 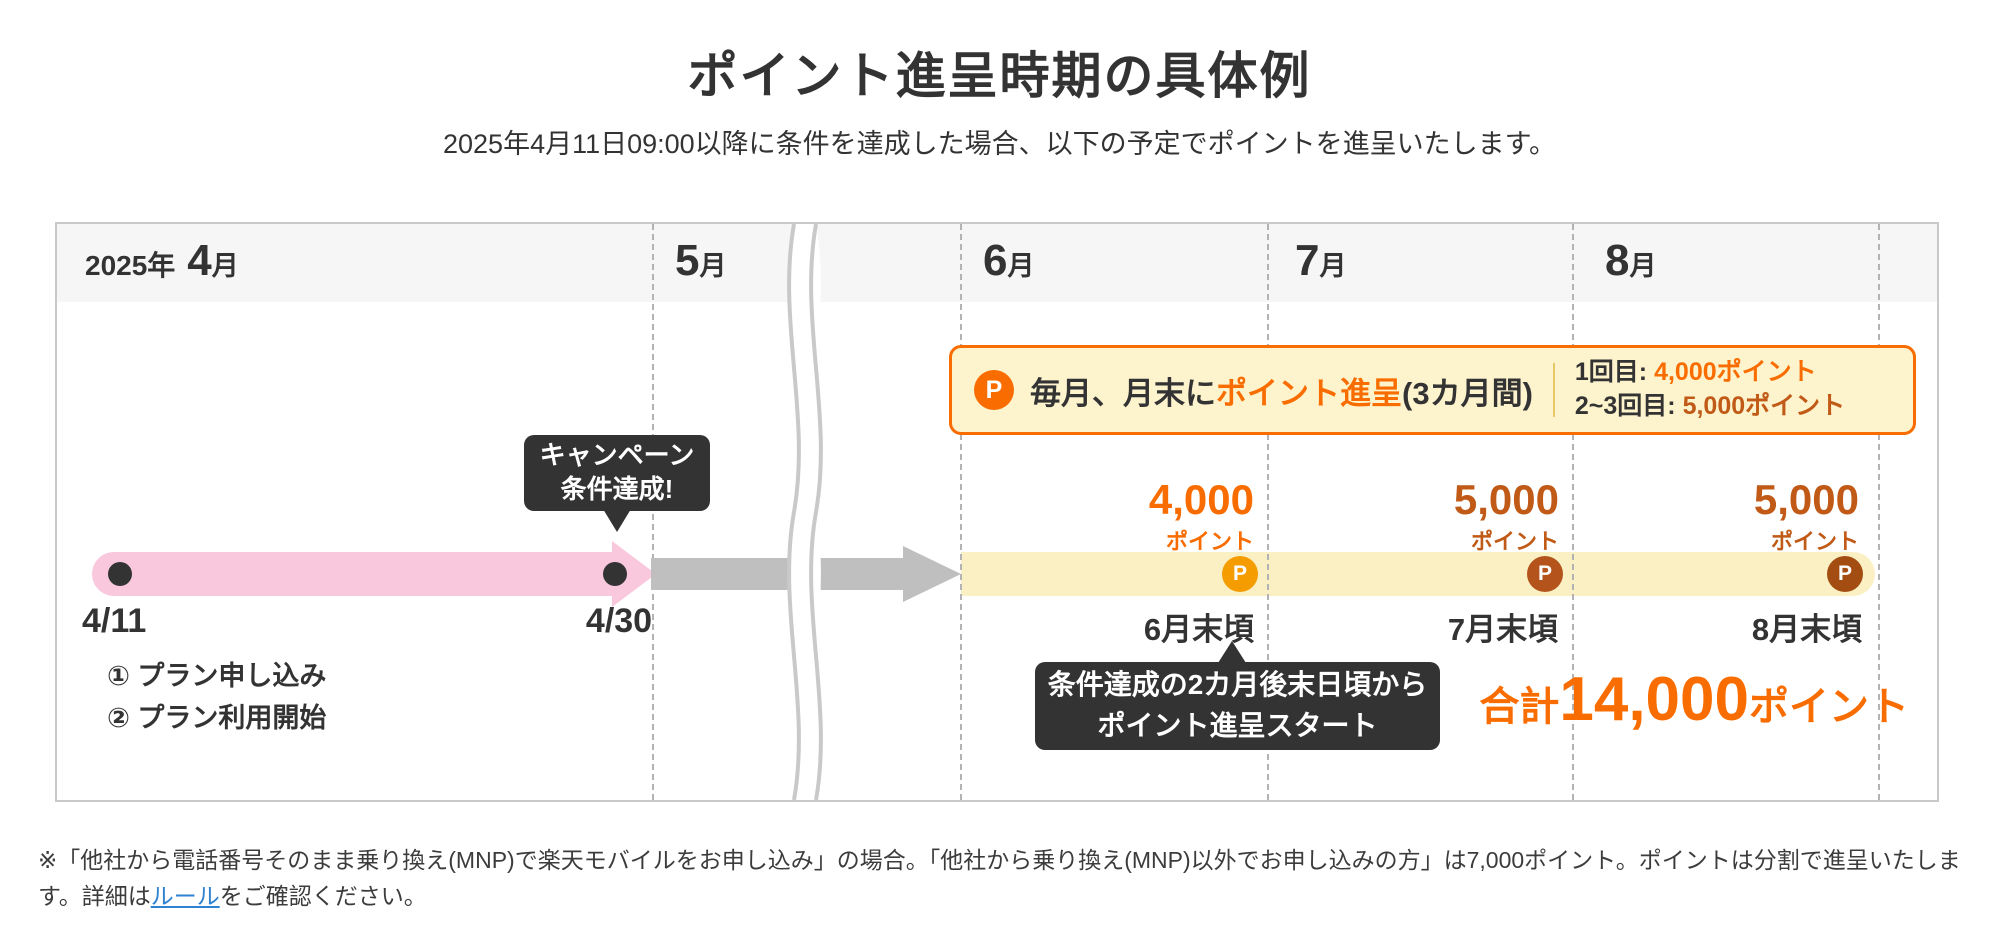 What do you see at coordinates (1237, 706) in the screenshot?
I see `grant-start-tooltip: 条件達成の2カ月後末日頃から ポイント進呈スタート` at bounding box center [1237, 706].